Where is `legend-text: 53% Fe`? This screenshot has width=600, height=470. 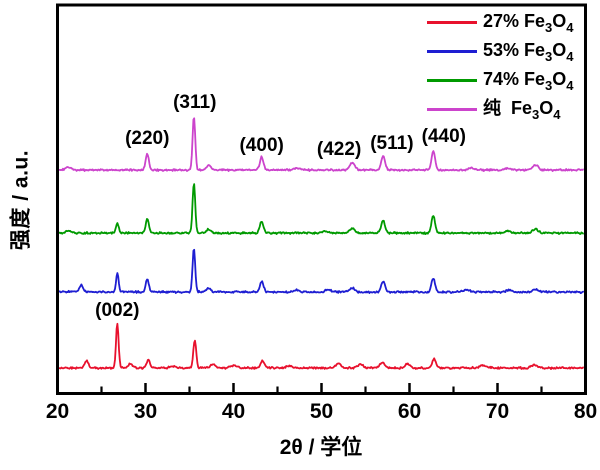 legend-text: 53% Fe is located at coordinates (514, 49).